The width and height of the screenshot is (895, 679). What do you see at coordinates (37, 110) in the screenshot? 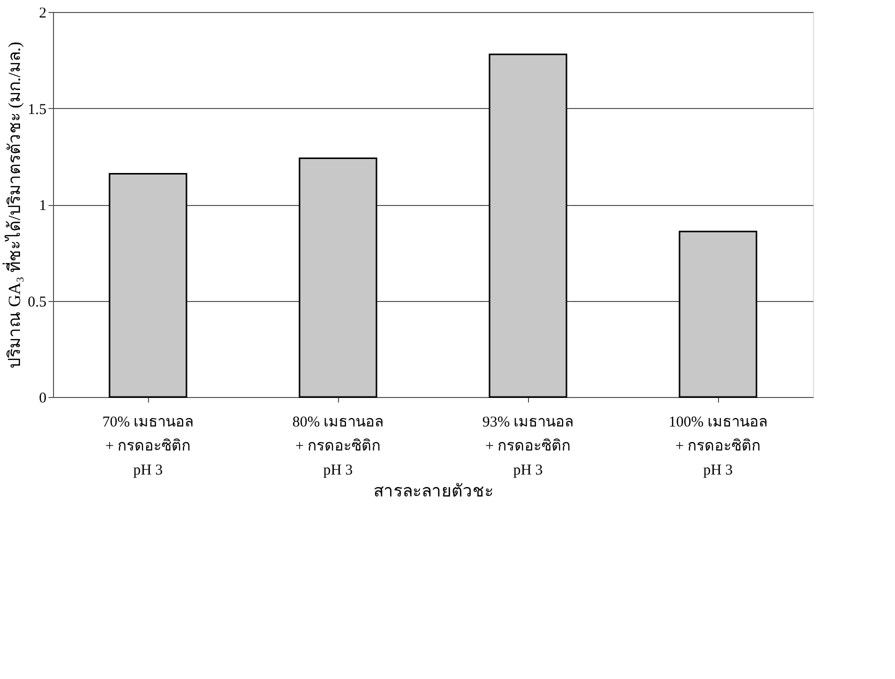
I see `y-tick-label: 1.5` at bounding box center [37, 110].